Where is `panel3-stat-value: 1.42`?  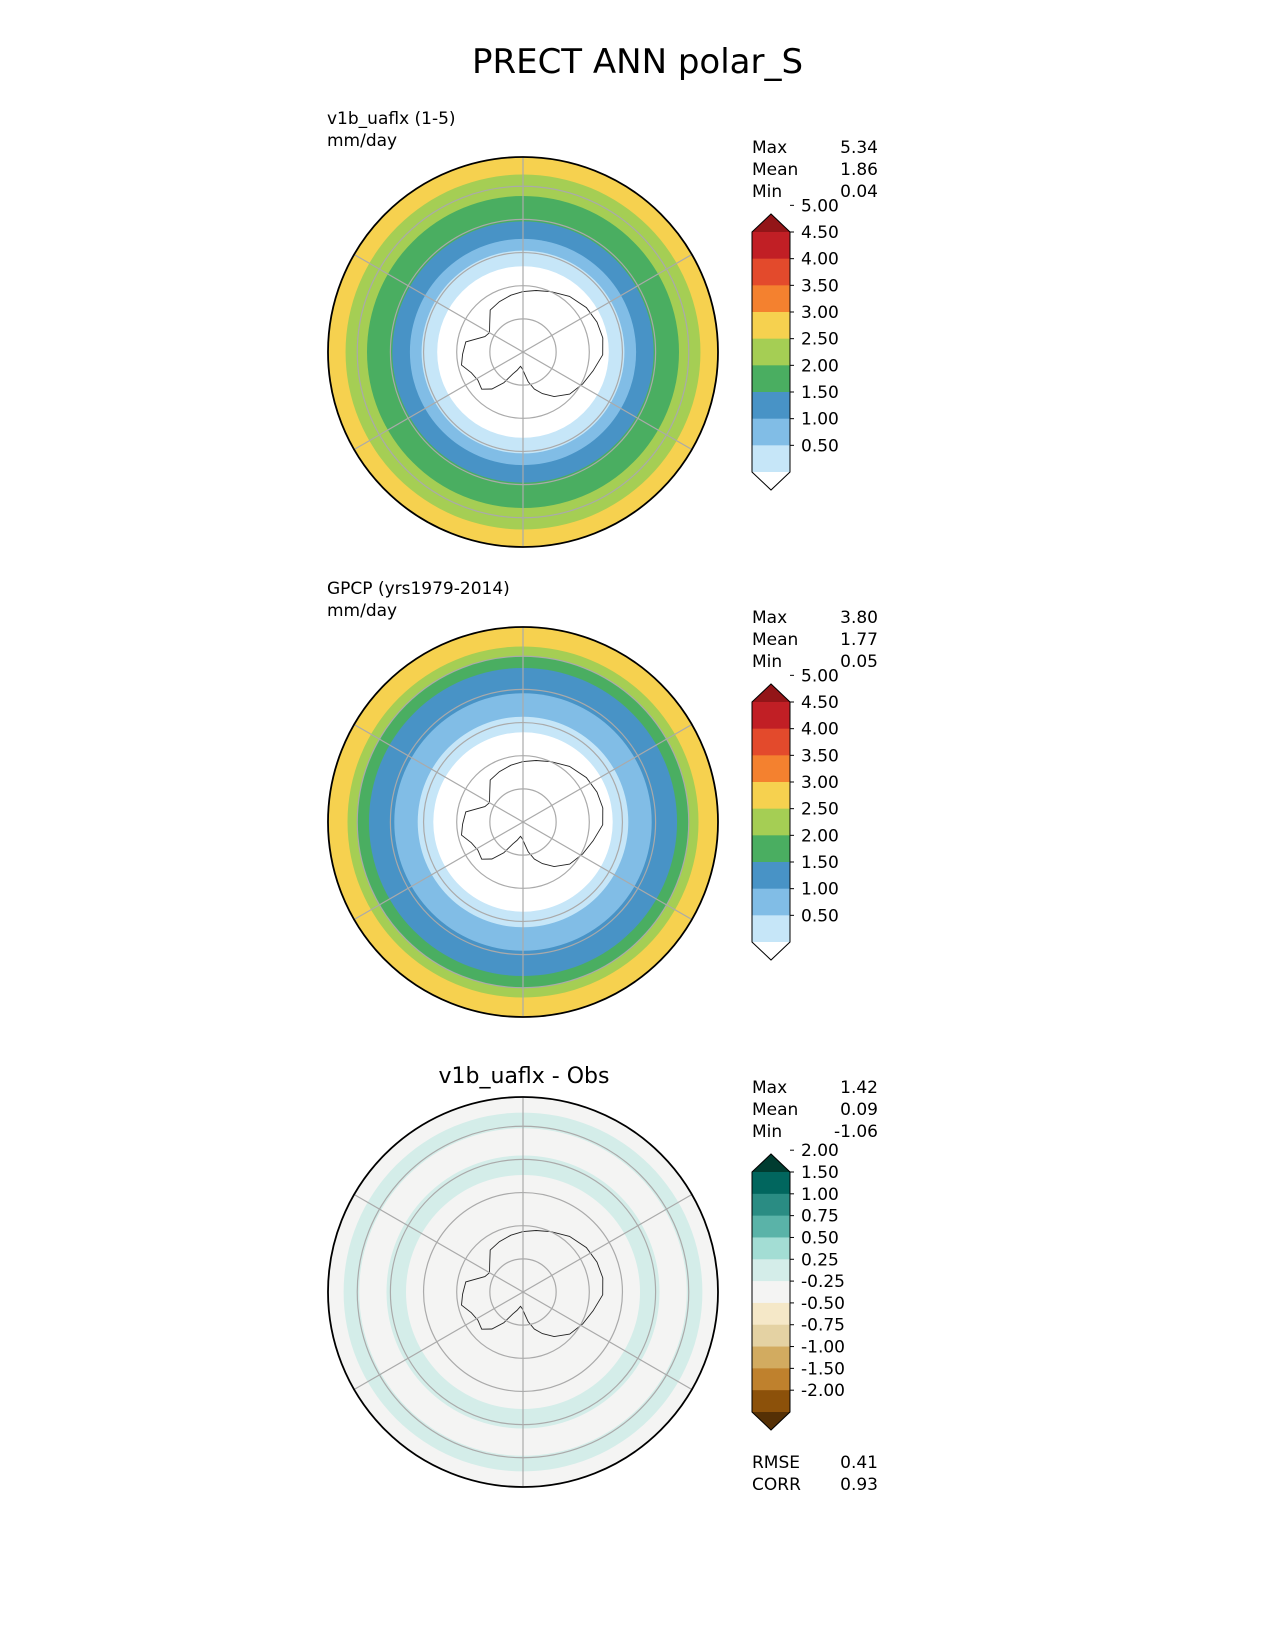
panel3-stat-value: 1.42 is located at coordinates (859, 1088).